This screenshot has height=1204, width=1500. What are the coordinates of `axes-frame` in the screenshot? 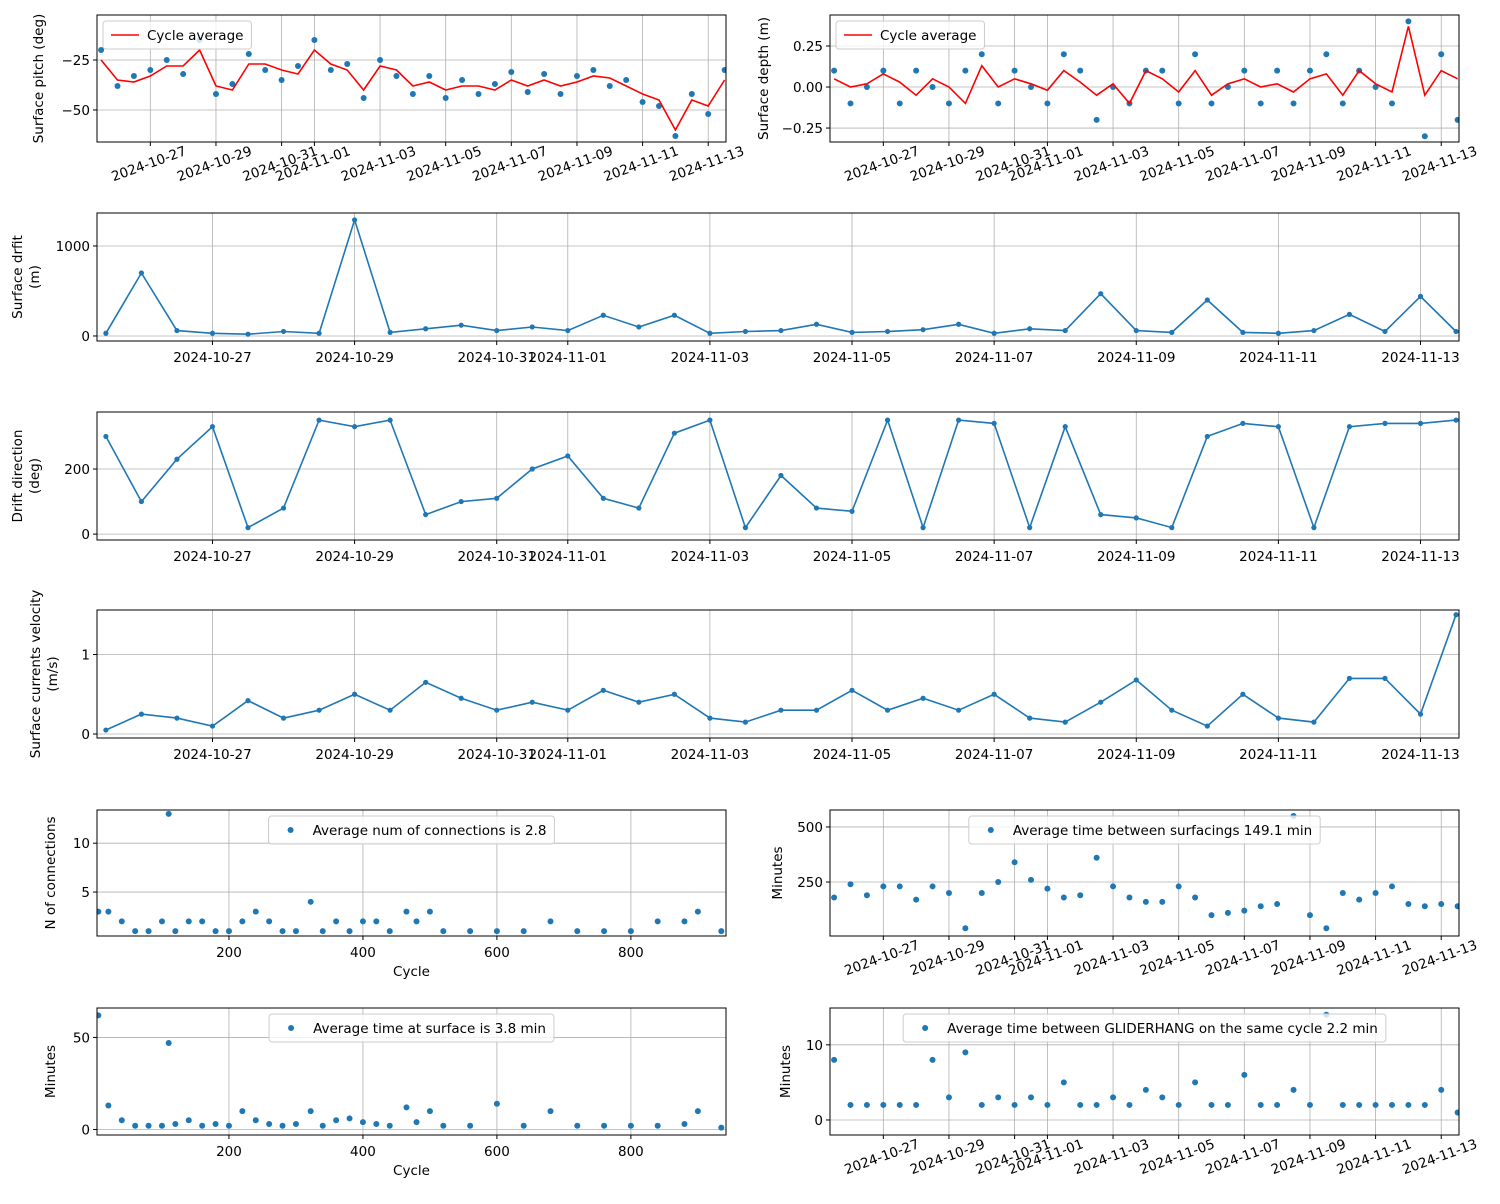 It's located at (1144, 78).